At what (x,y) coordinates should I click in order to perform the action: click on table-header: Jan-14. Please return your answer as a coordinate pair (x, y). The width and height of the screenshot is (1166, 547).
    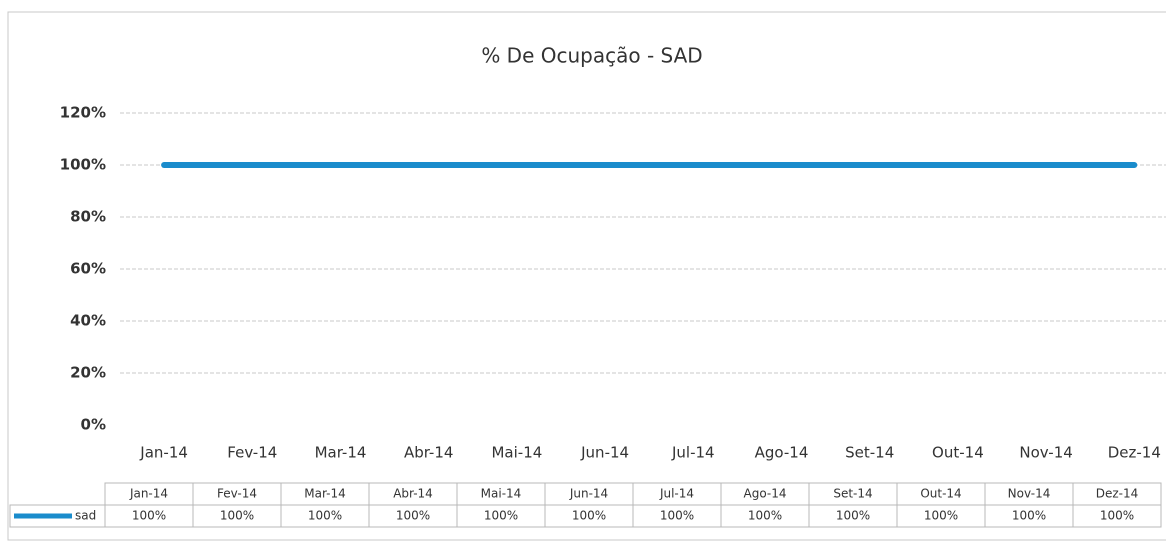
    Looking at the image, I should click on (148, 494).